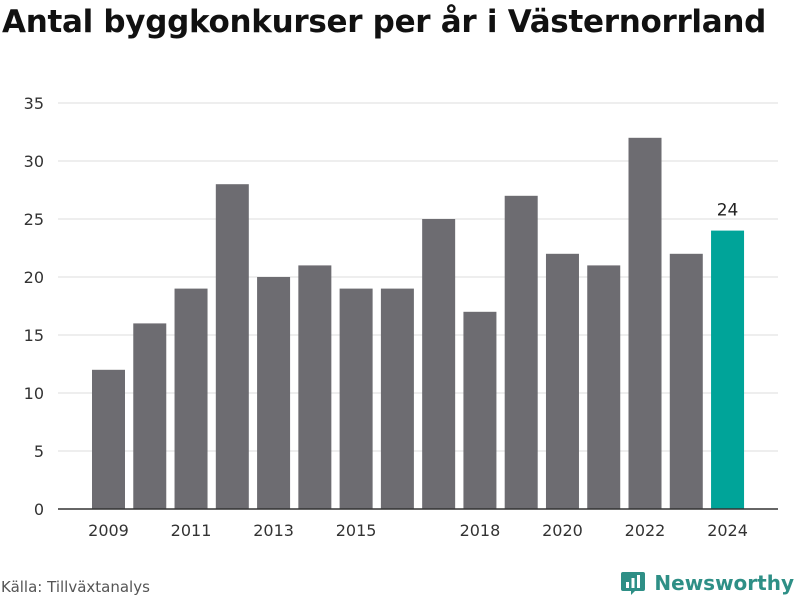 The height and width of the screenshot is (600, 800). I want to click on bar-highlight, so click(728, 369).